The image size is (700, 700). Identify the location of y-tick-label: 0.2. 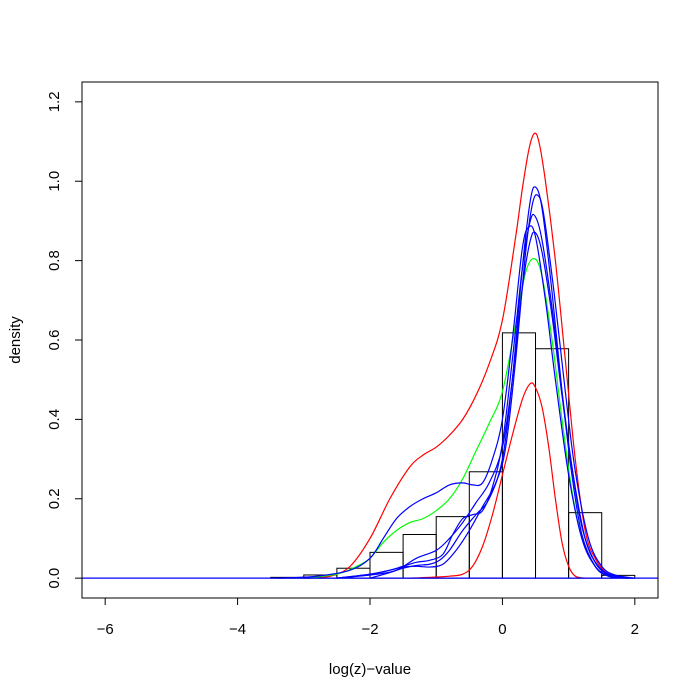
(54, 498).